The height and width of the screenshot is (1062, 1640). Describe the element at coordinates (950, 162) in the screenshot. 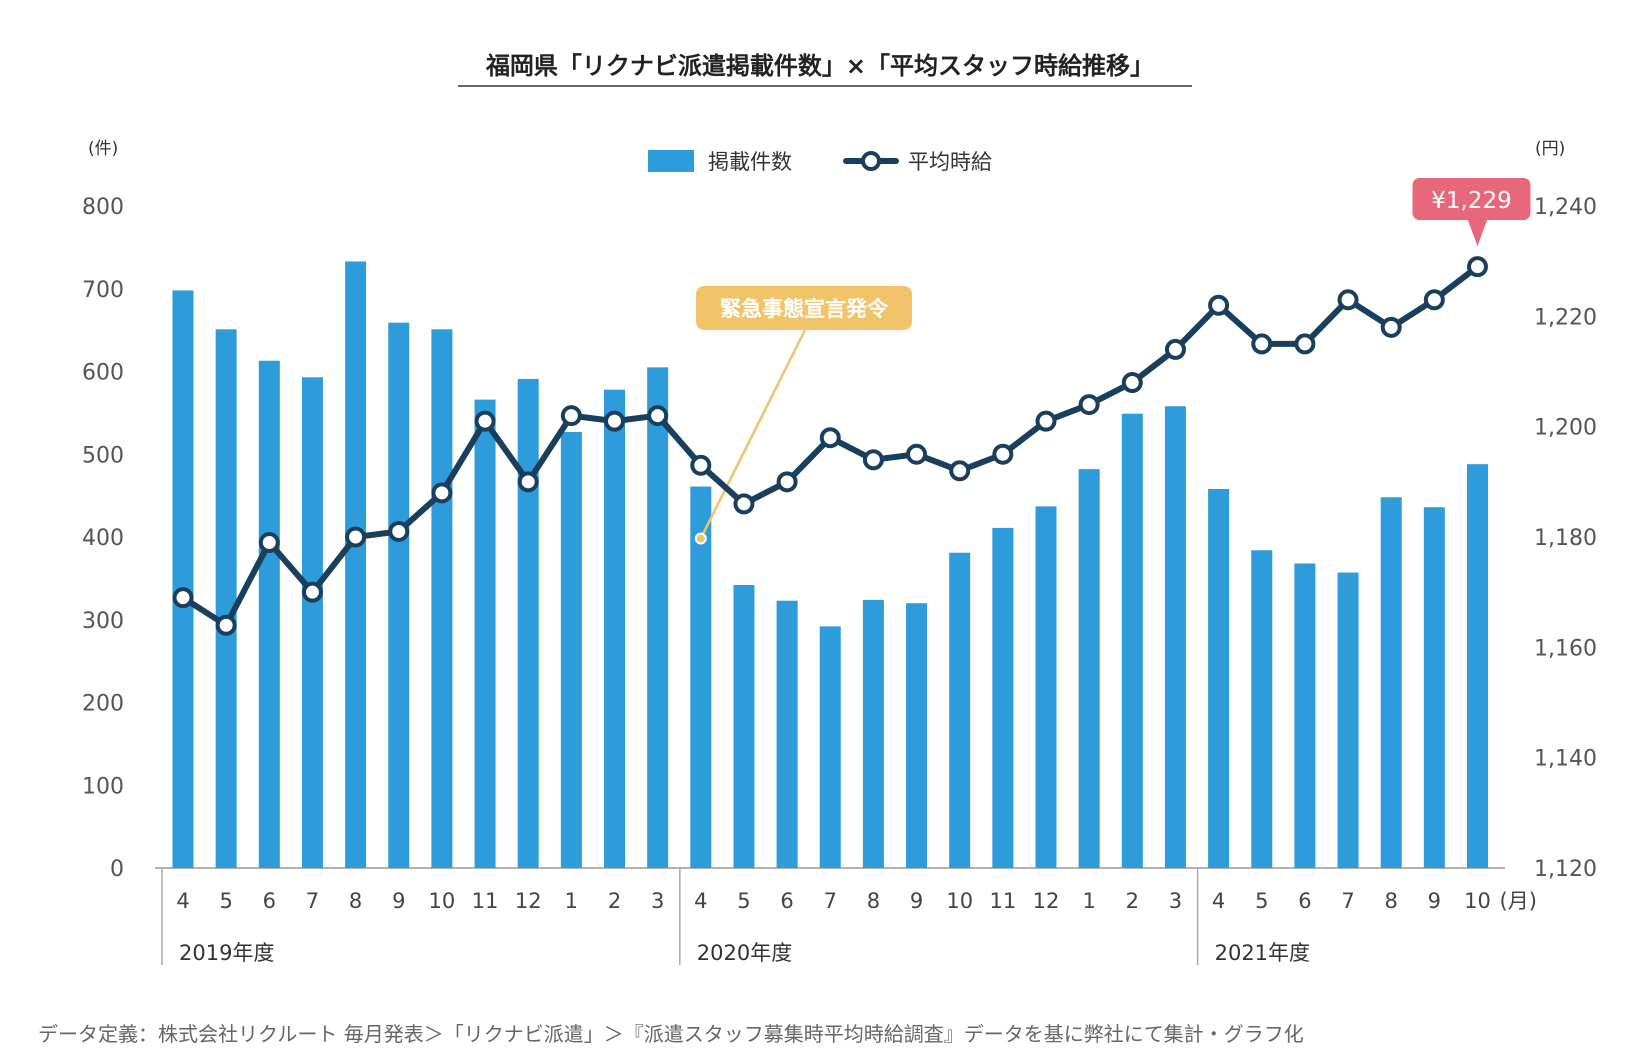

I see `legend-line-label: 平均時給` at that location.